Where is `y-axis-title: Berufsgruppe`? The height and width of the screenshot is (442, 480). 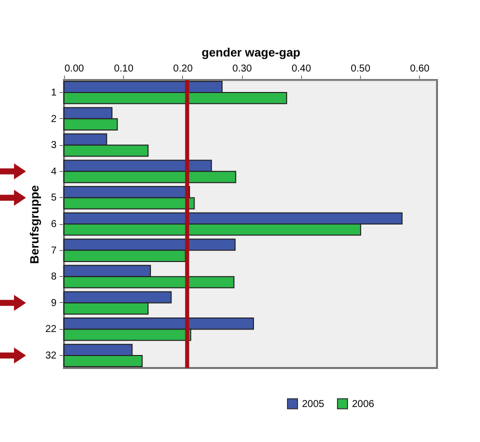 y-axis-title: Berufsgruppe is located at coordinates (34, 224).